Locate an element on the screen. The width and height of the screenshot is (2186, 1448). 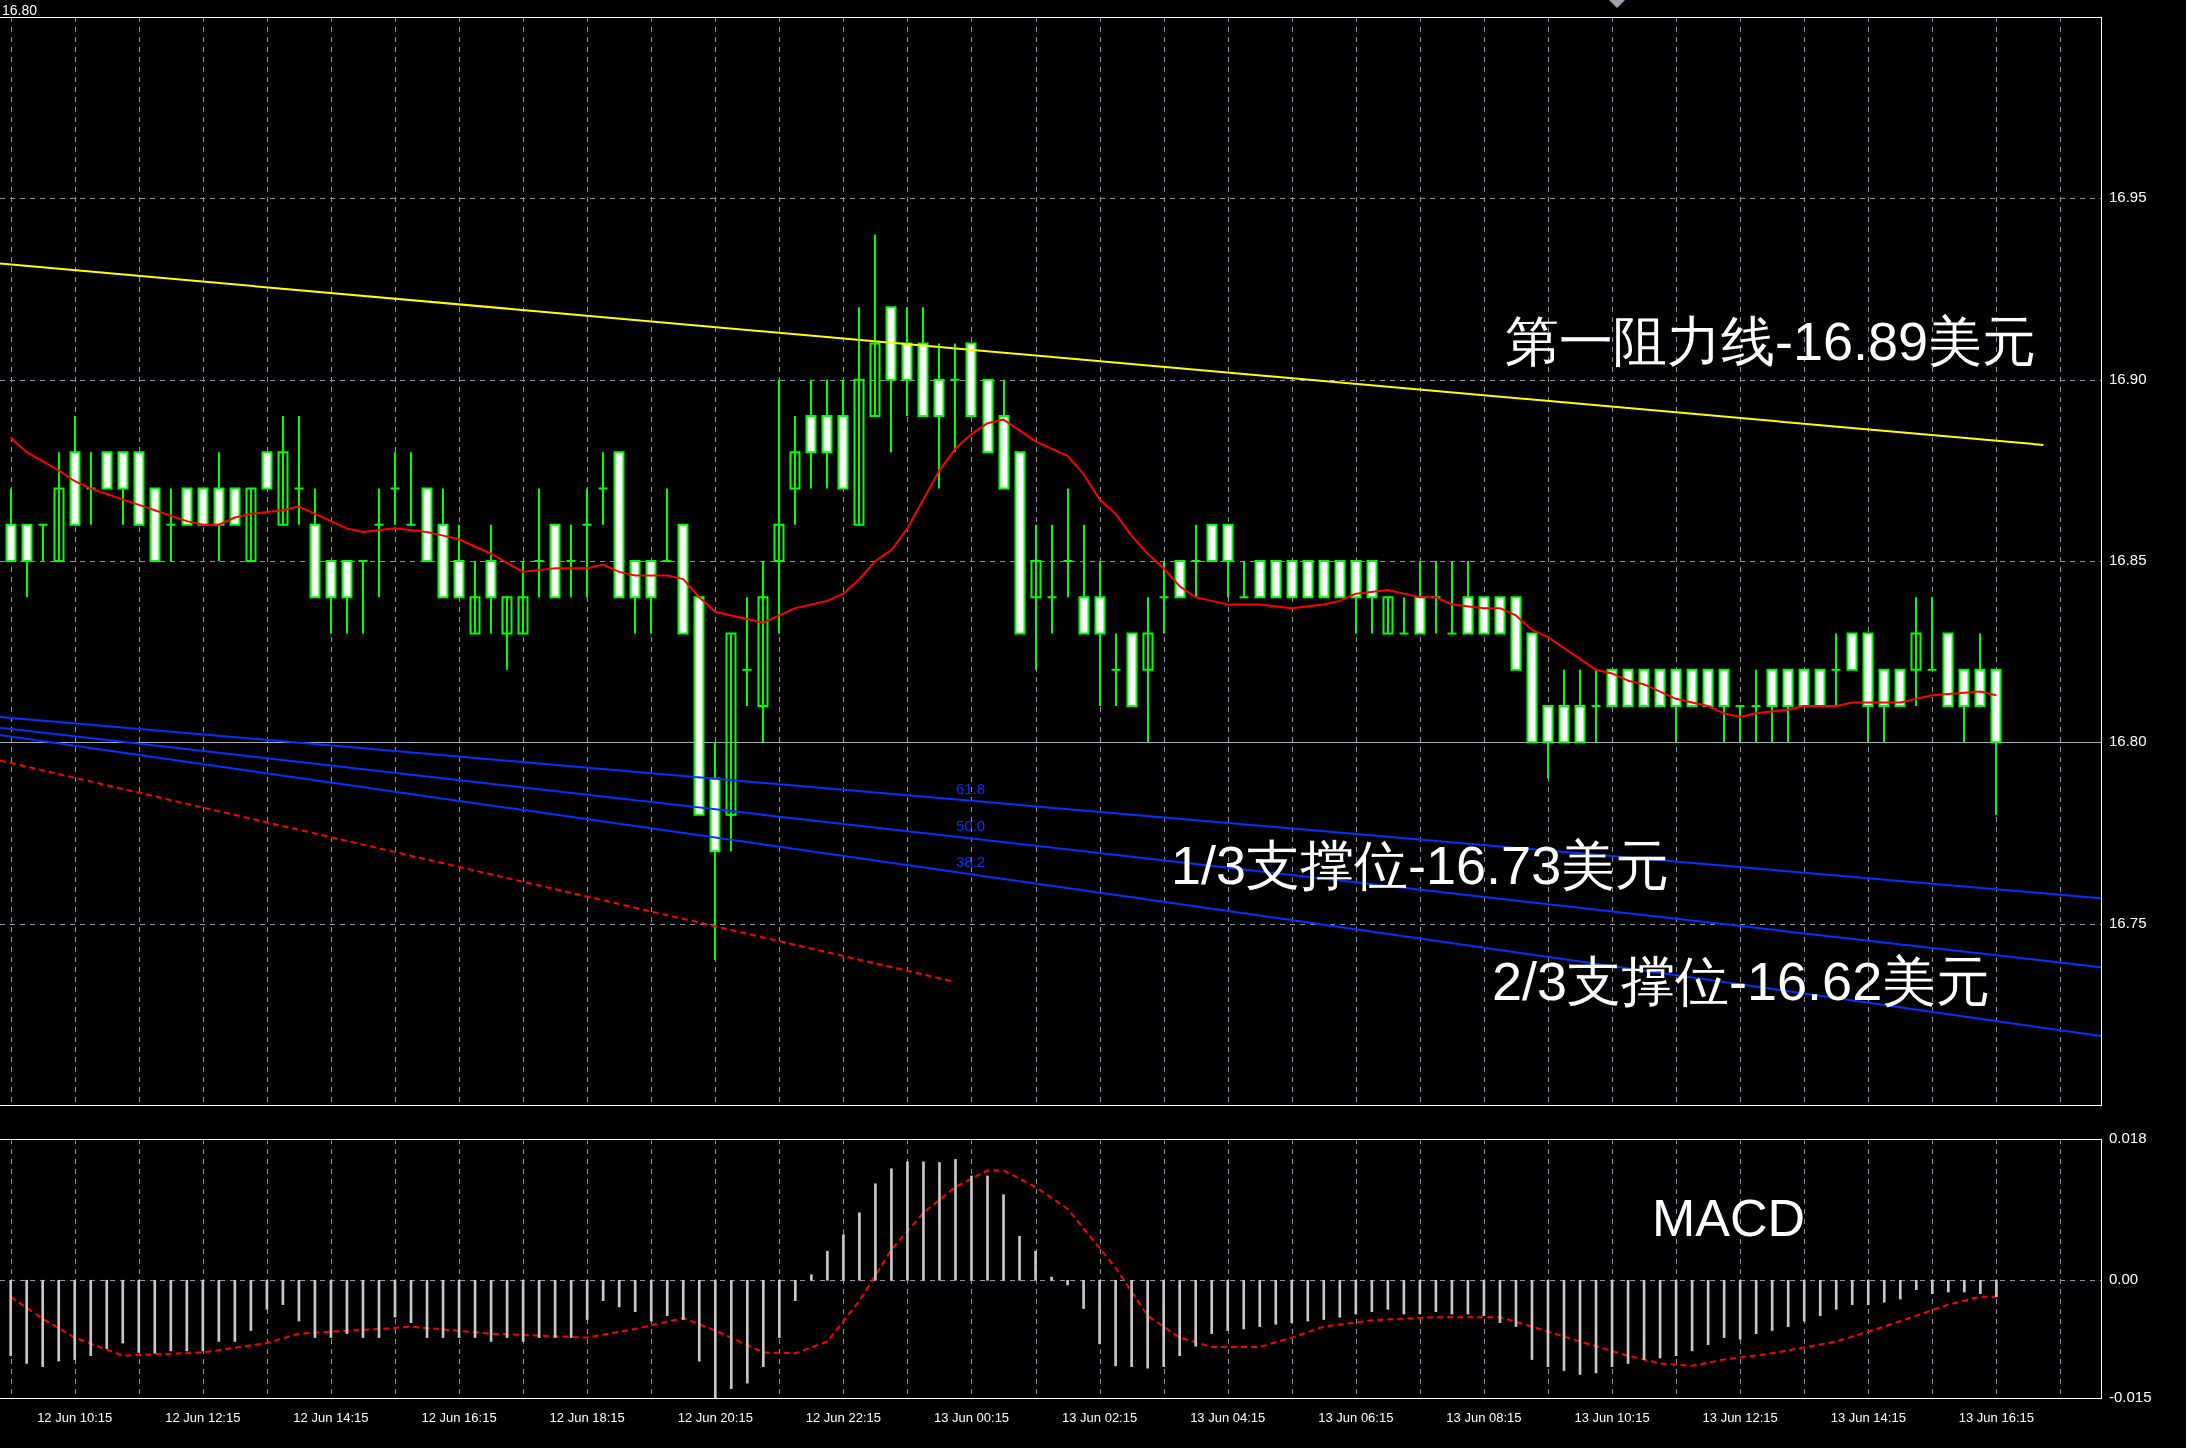
x-tick-label: 13 Jun 14:15 is located at coordinates (1868, 1418).